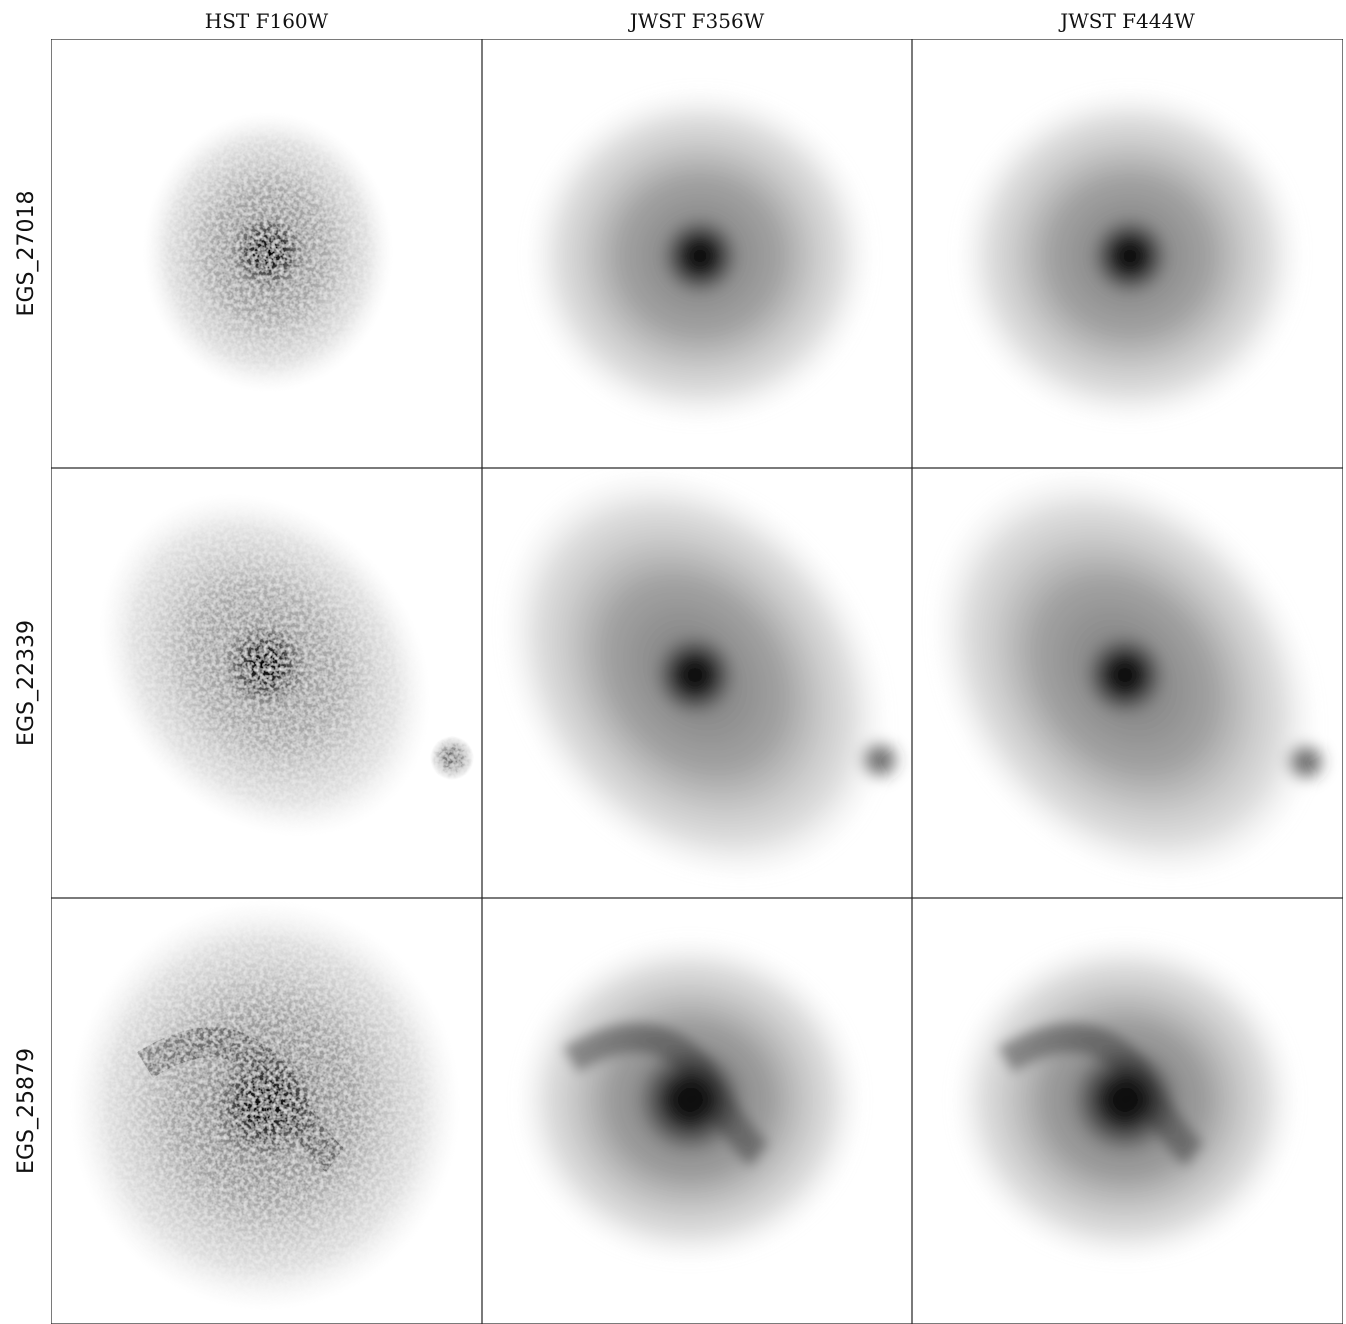 The width and height of the screenshot is (1346, 1324). What do you see at coordinates (267, 21) in the screenshot?
I see `column-title: HST F160W` at bounding box center [267, 21].